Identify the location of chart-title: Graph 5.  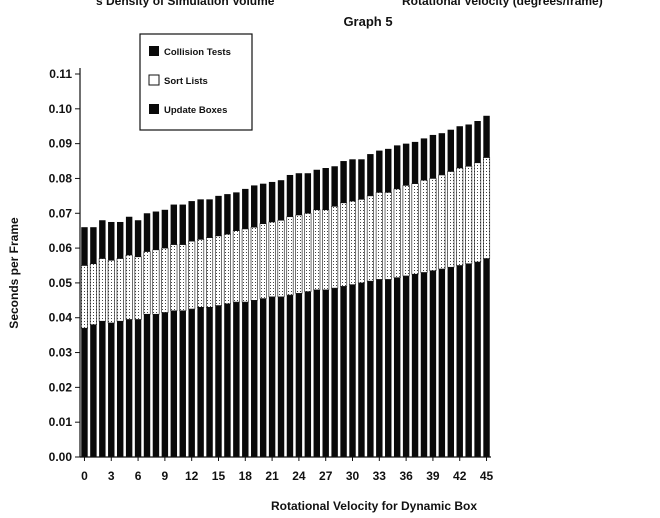
(367, 21).